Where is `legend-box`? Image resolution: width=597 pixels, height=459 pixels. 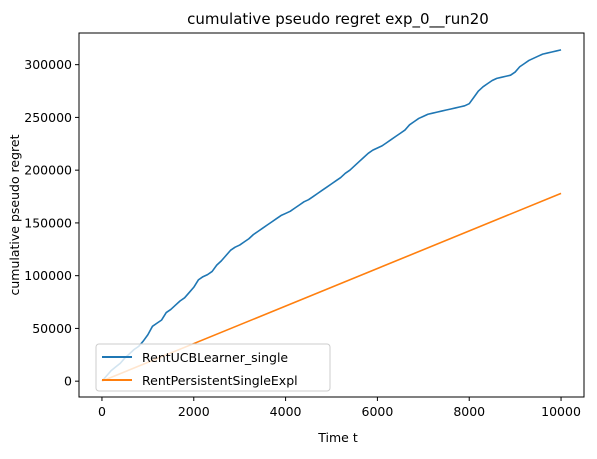 legend-box is located at coordinates (213, 367).